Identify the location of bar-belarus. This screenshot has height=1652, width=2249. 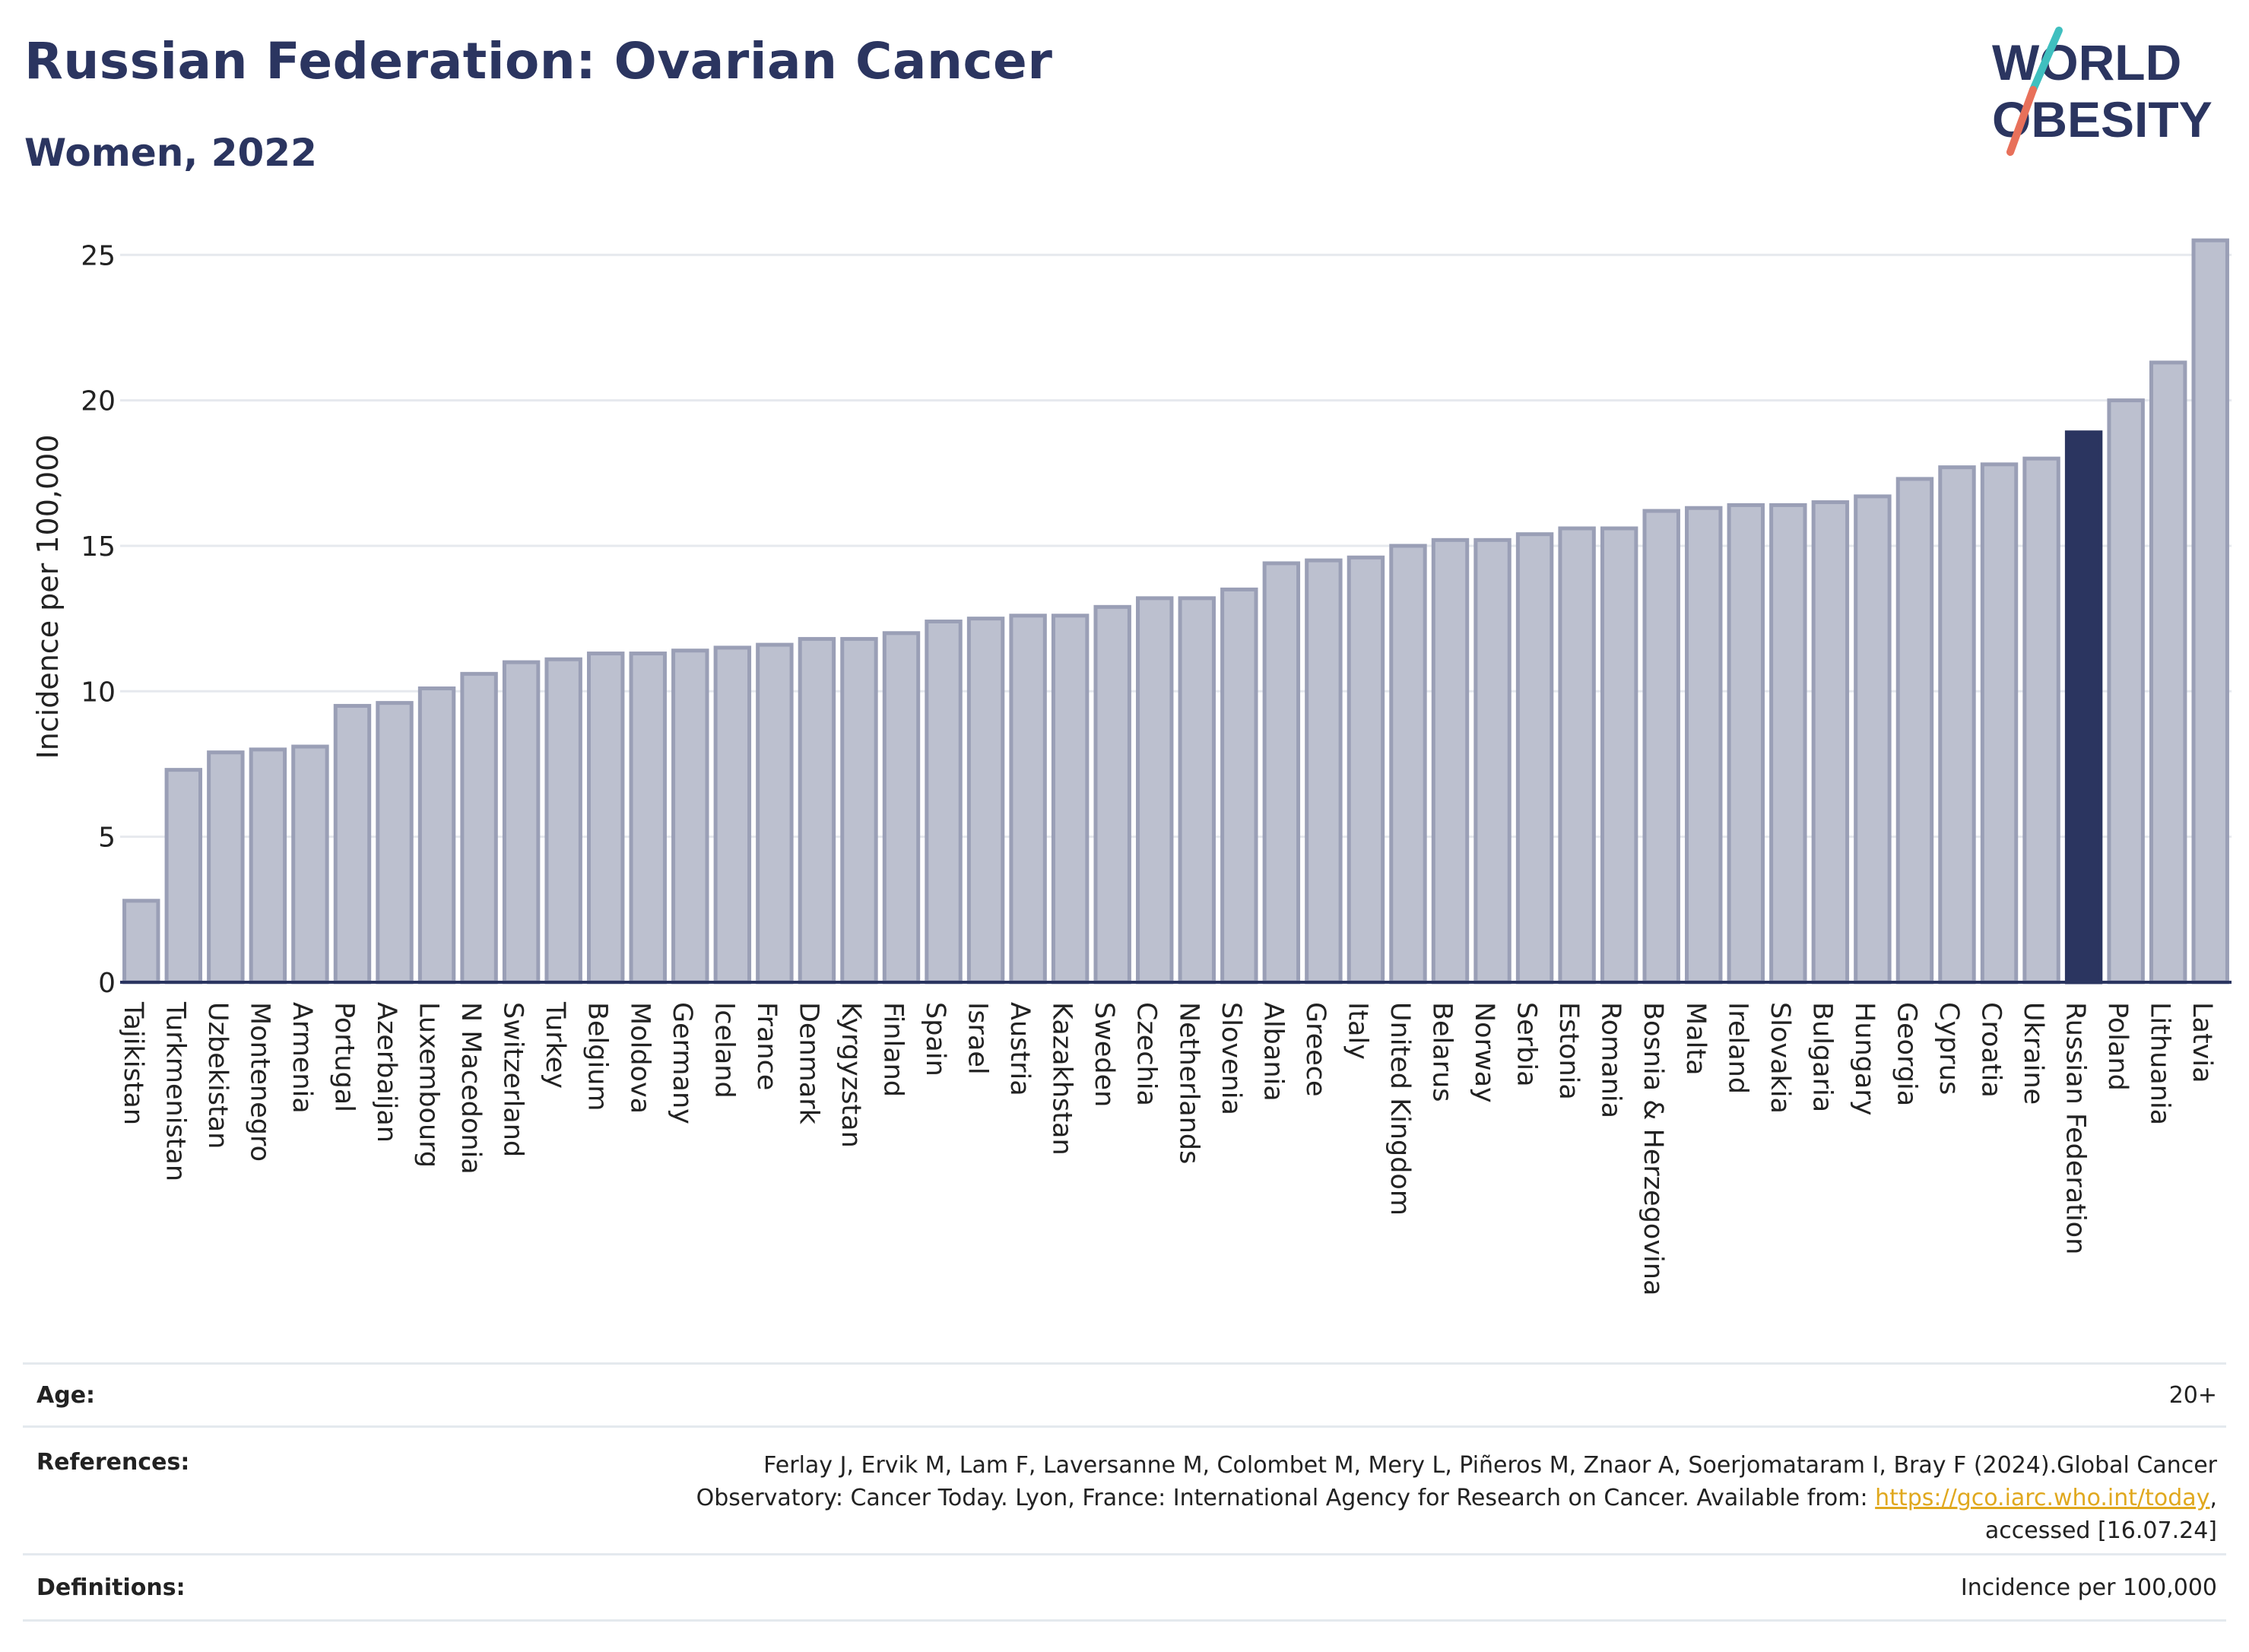
(1450, 761).